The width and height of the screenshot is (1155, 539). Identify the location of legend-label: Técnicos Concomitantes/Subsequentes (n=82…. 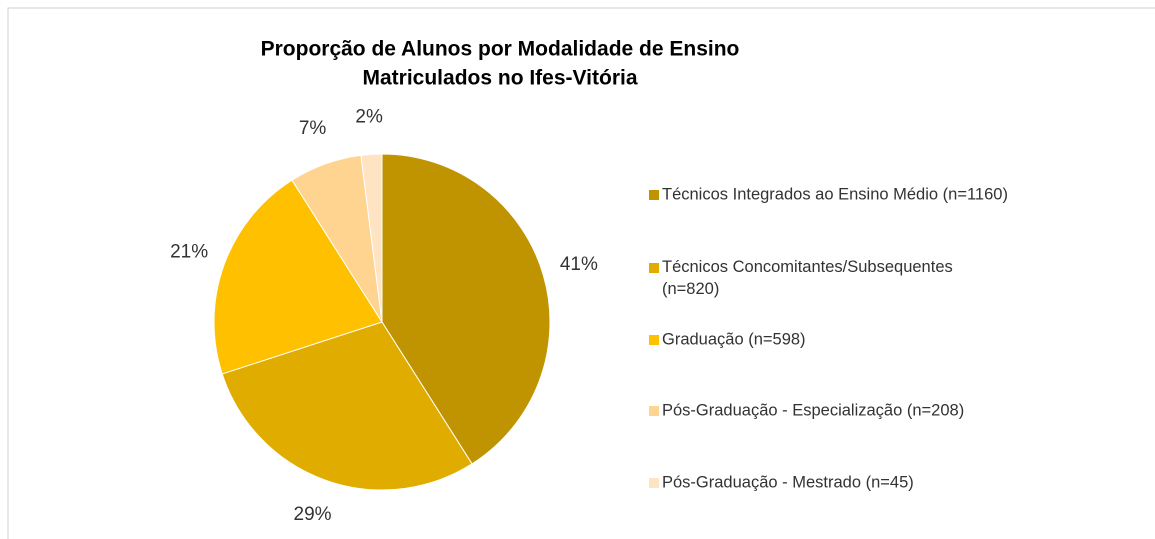
(807, 278).